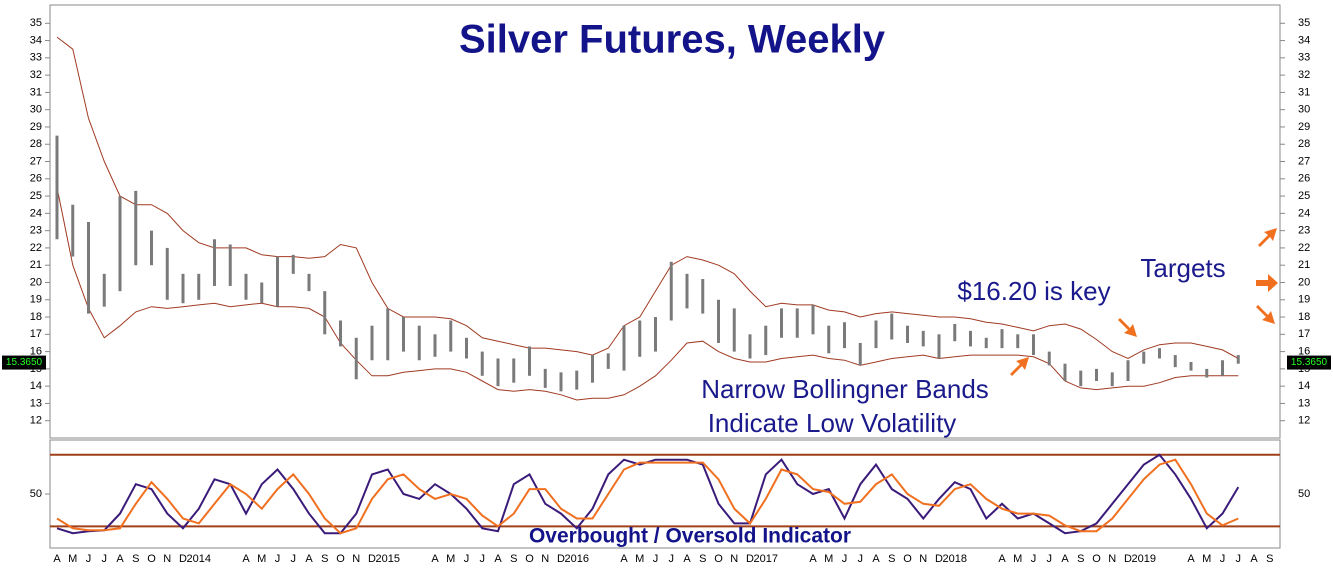 The width and height of the screenshot is (1333, 575). What do you see at coordinates (845, 389) in the screenshot?
I see `annotation: Narrow Bollingner Bands` at bounding box center [845, 389].